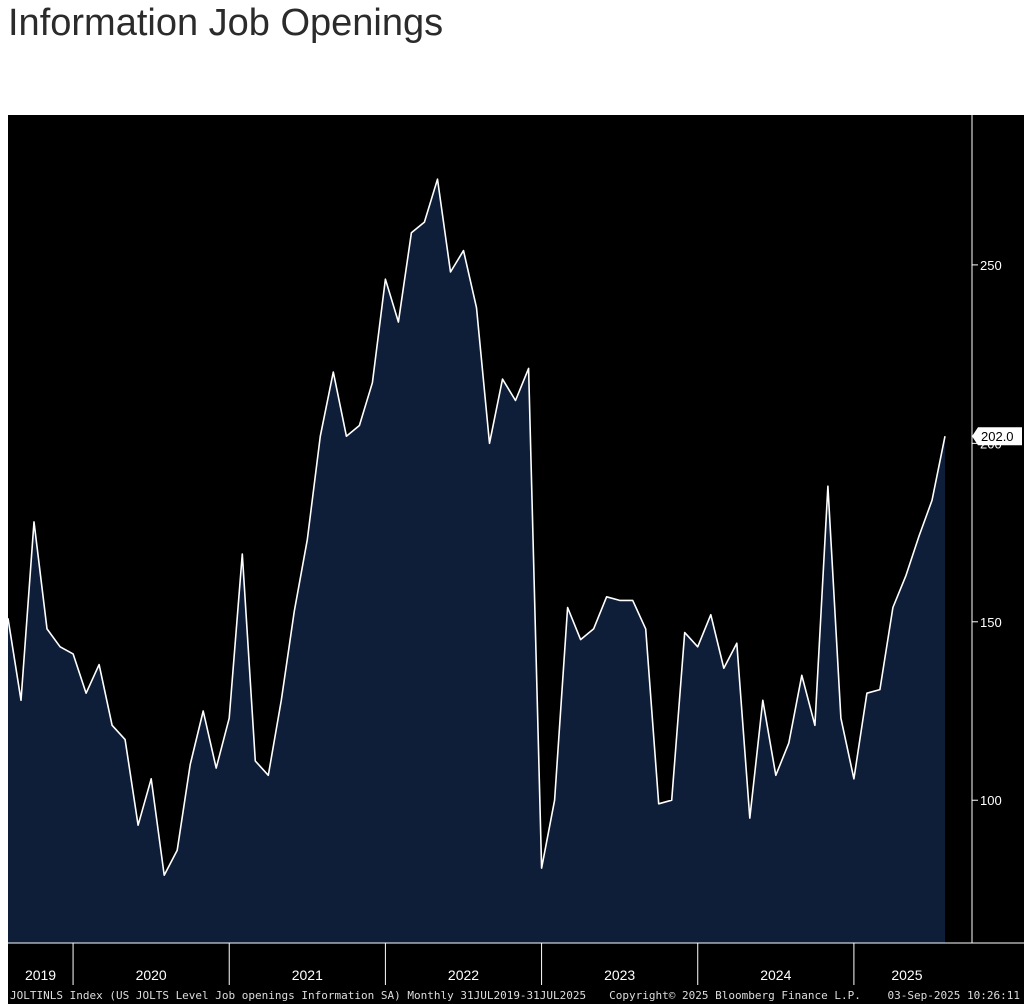 This screenshot has width=1024, height=1004. Describe the element at coordinates (307, 975) in the screenshot. I see `x-tick-label: 2021` at that location.